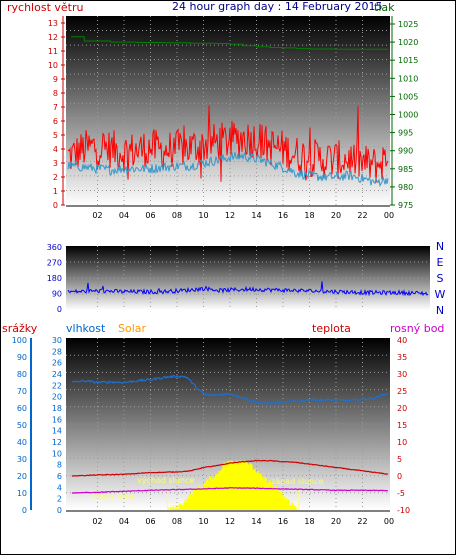 This screenshot has width=456, height=555. Describe the element at coordinates (405, 151) in the screenshot. I see `pressure-tick-label: 990` at that location.